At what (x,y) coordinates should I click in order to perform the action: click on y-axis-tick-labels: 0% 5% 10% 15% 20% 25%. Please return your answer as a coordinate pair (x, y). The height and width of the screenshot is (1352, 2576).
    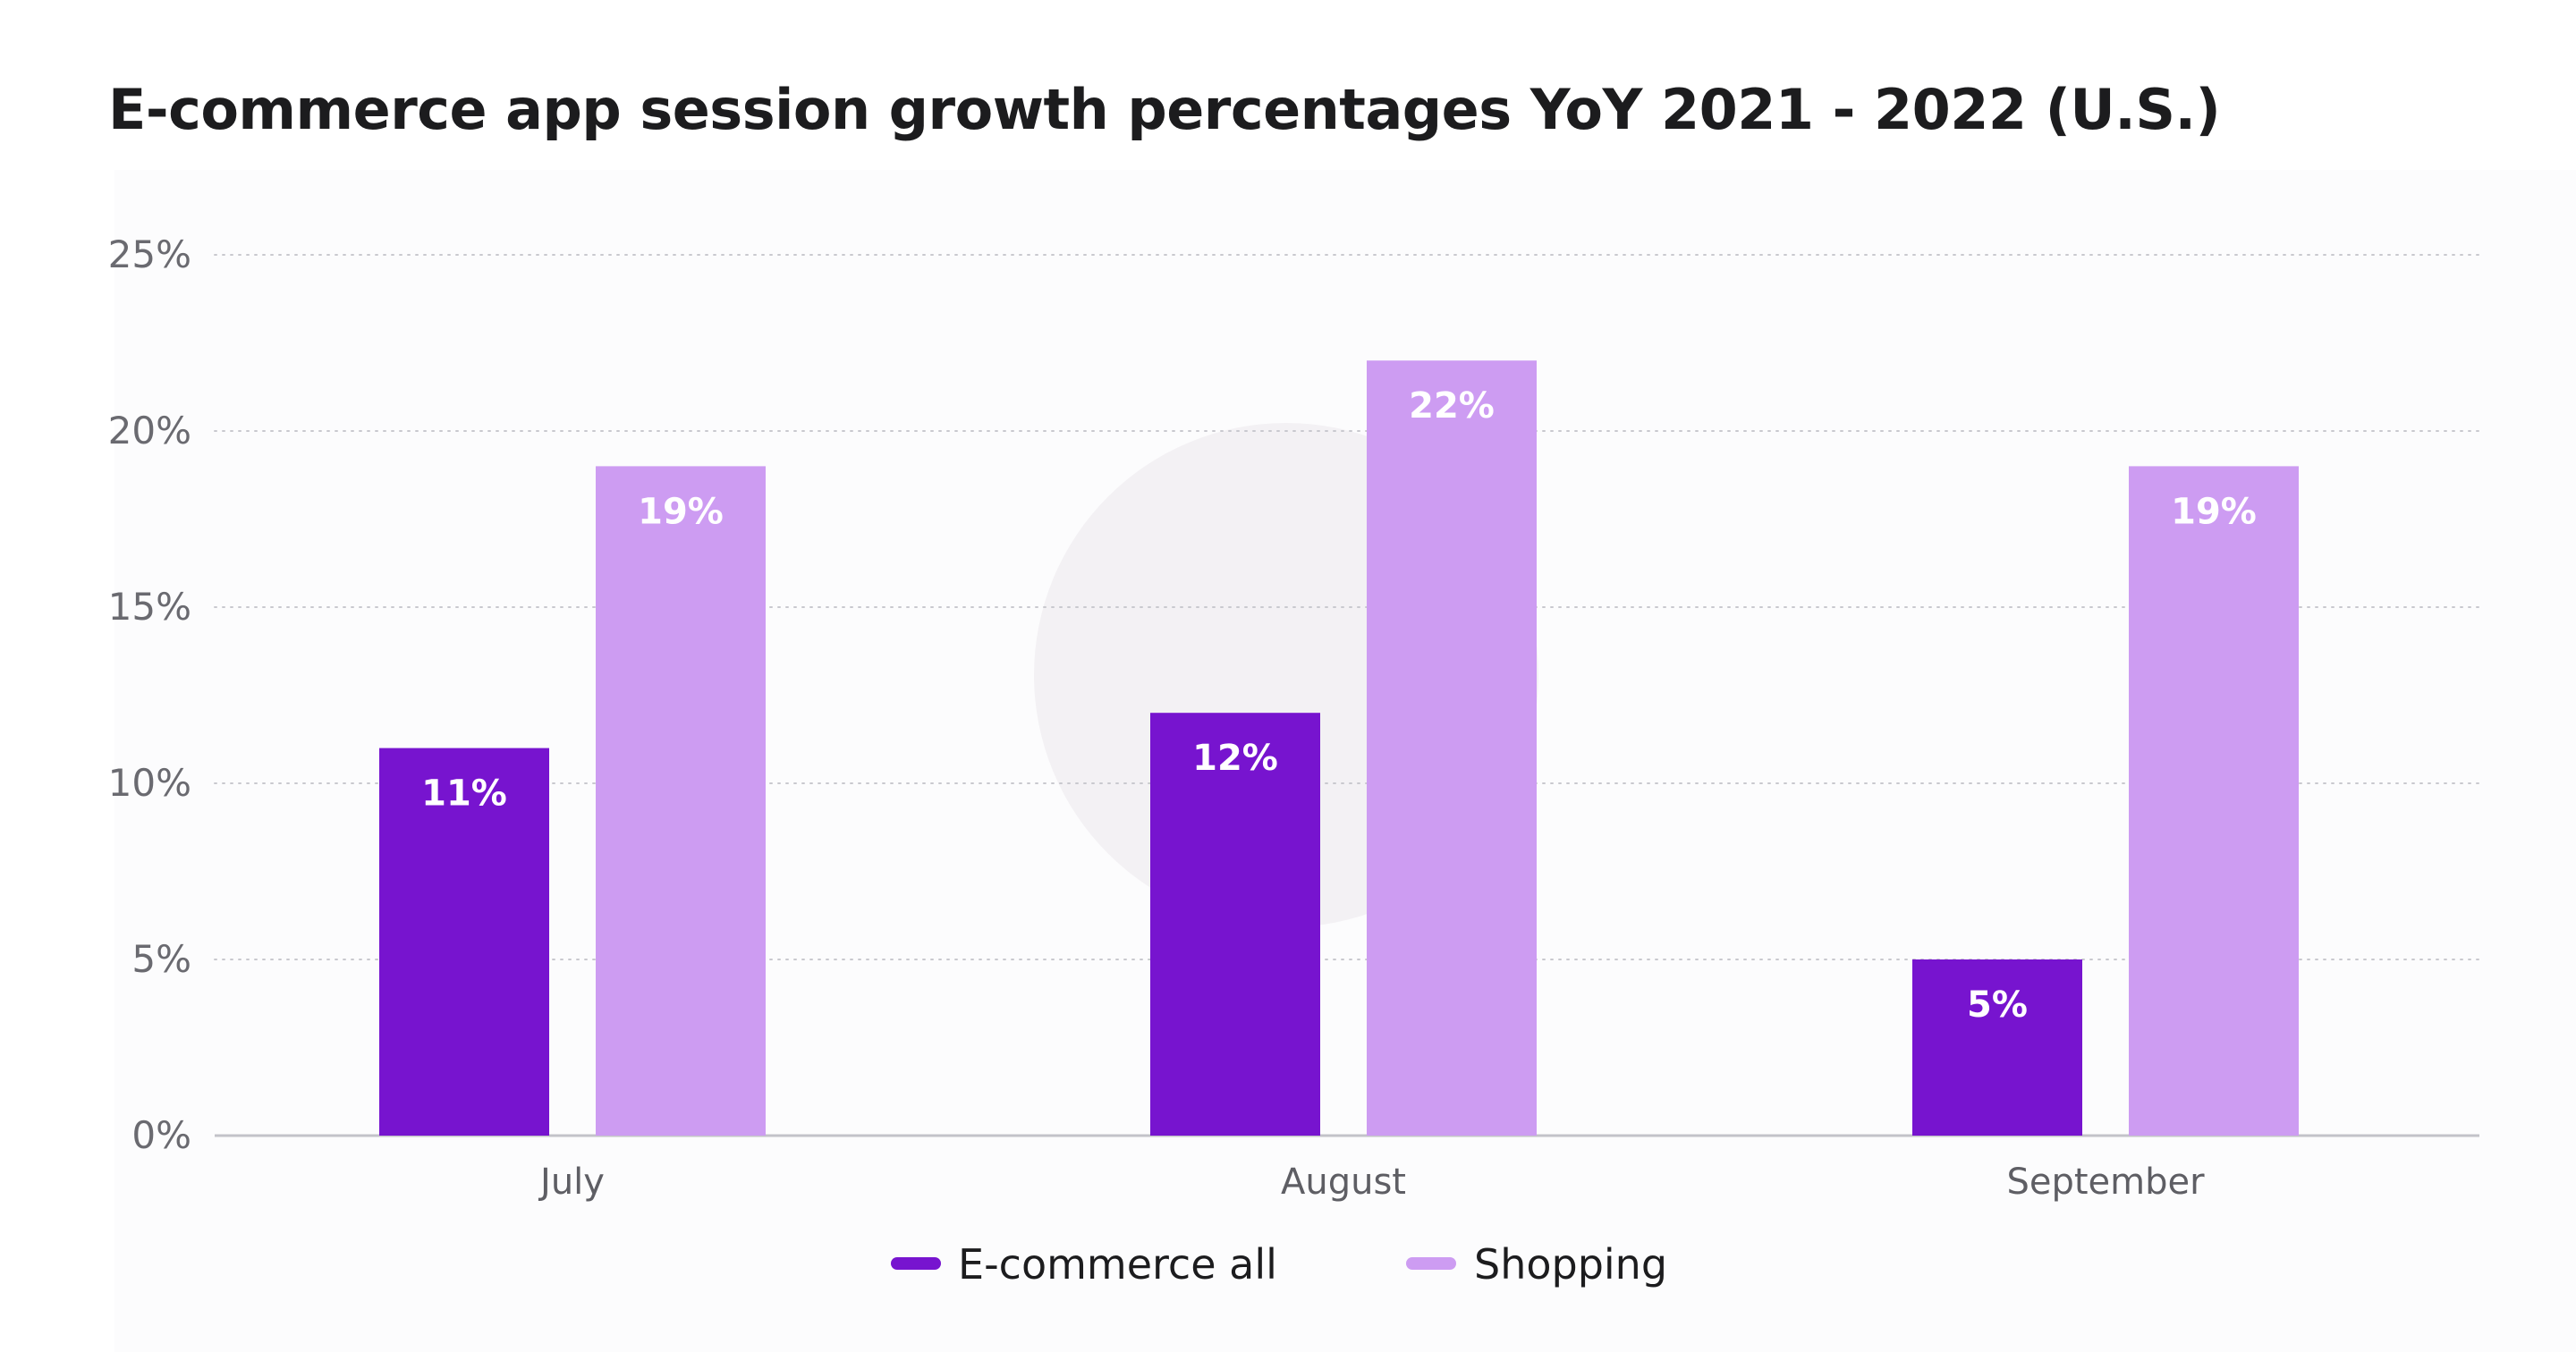
    Looking at the image, I should click on (149, 694).